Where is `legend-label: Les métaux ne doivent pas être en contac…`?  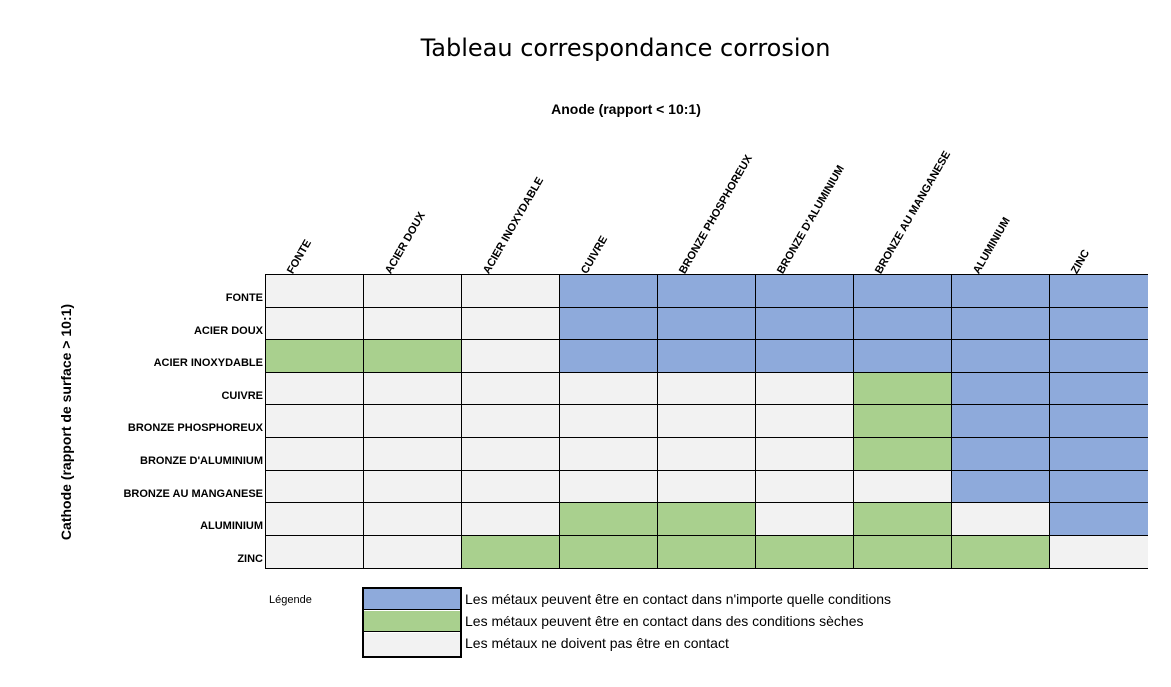 legend-label: Les métaux ne doivent pas être en contac… is located at coordinates (597, 643).